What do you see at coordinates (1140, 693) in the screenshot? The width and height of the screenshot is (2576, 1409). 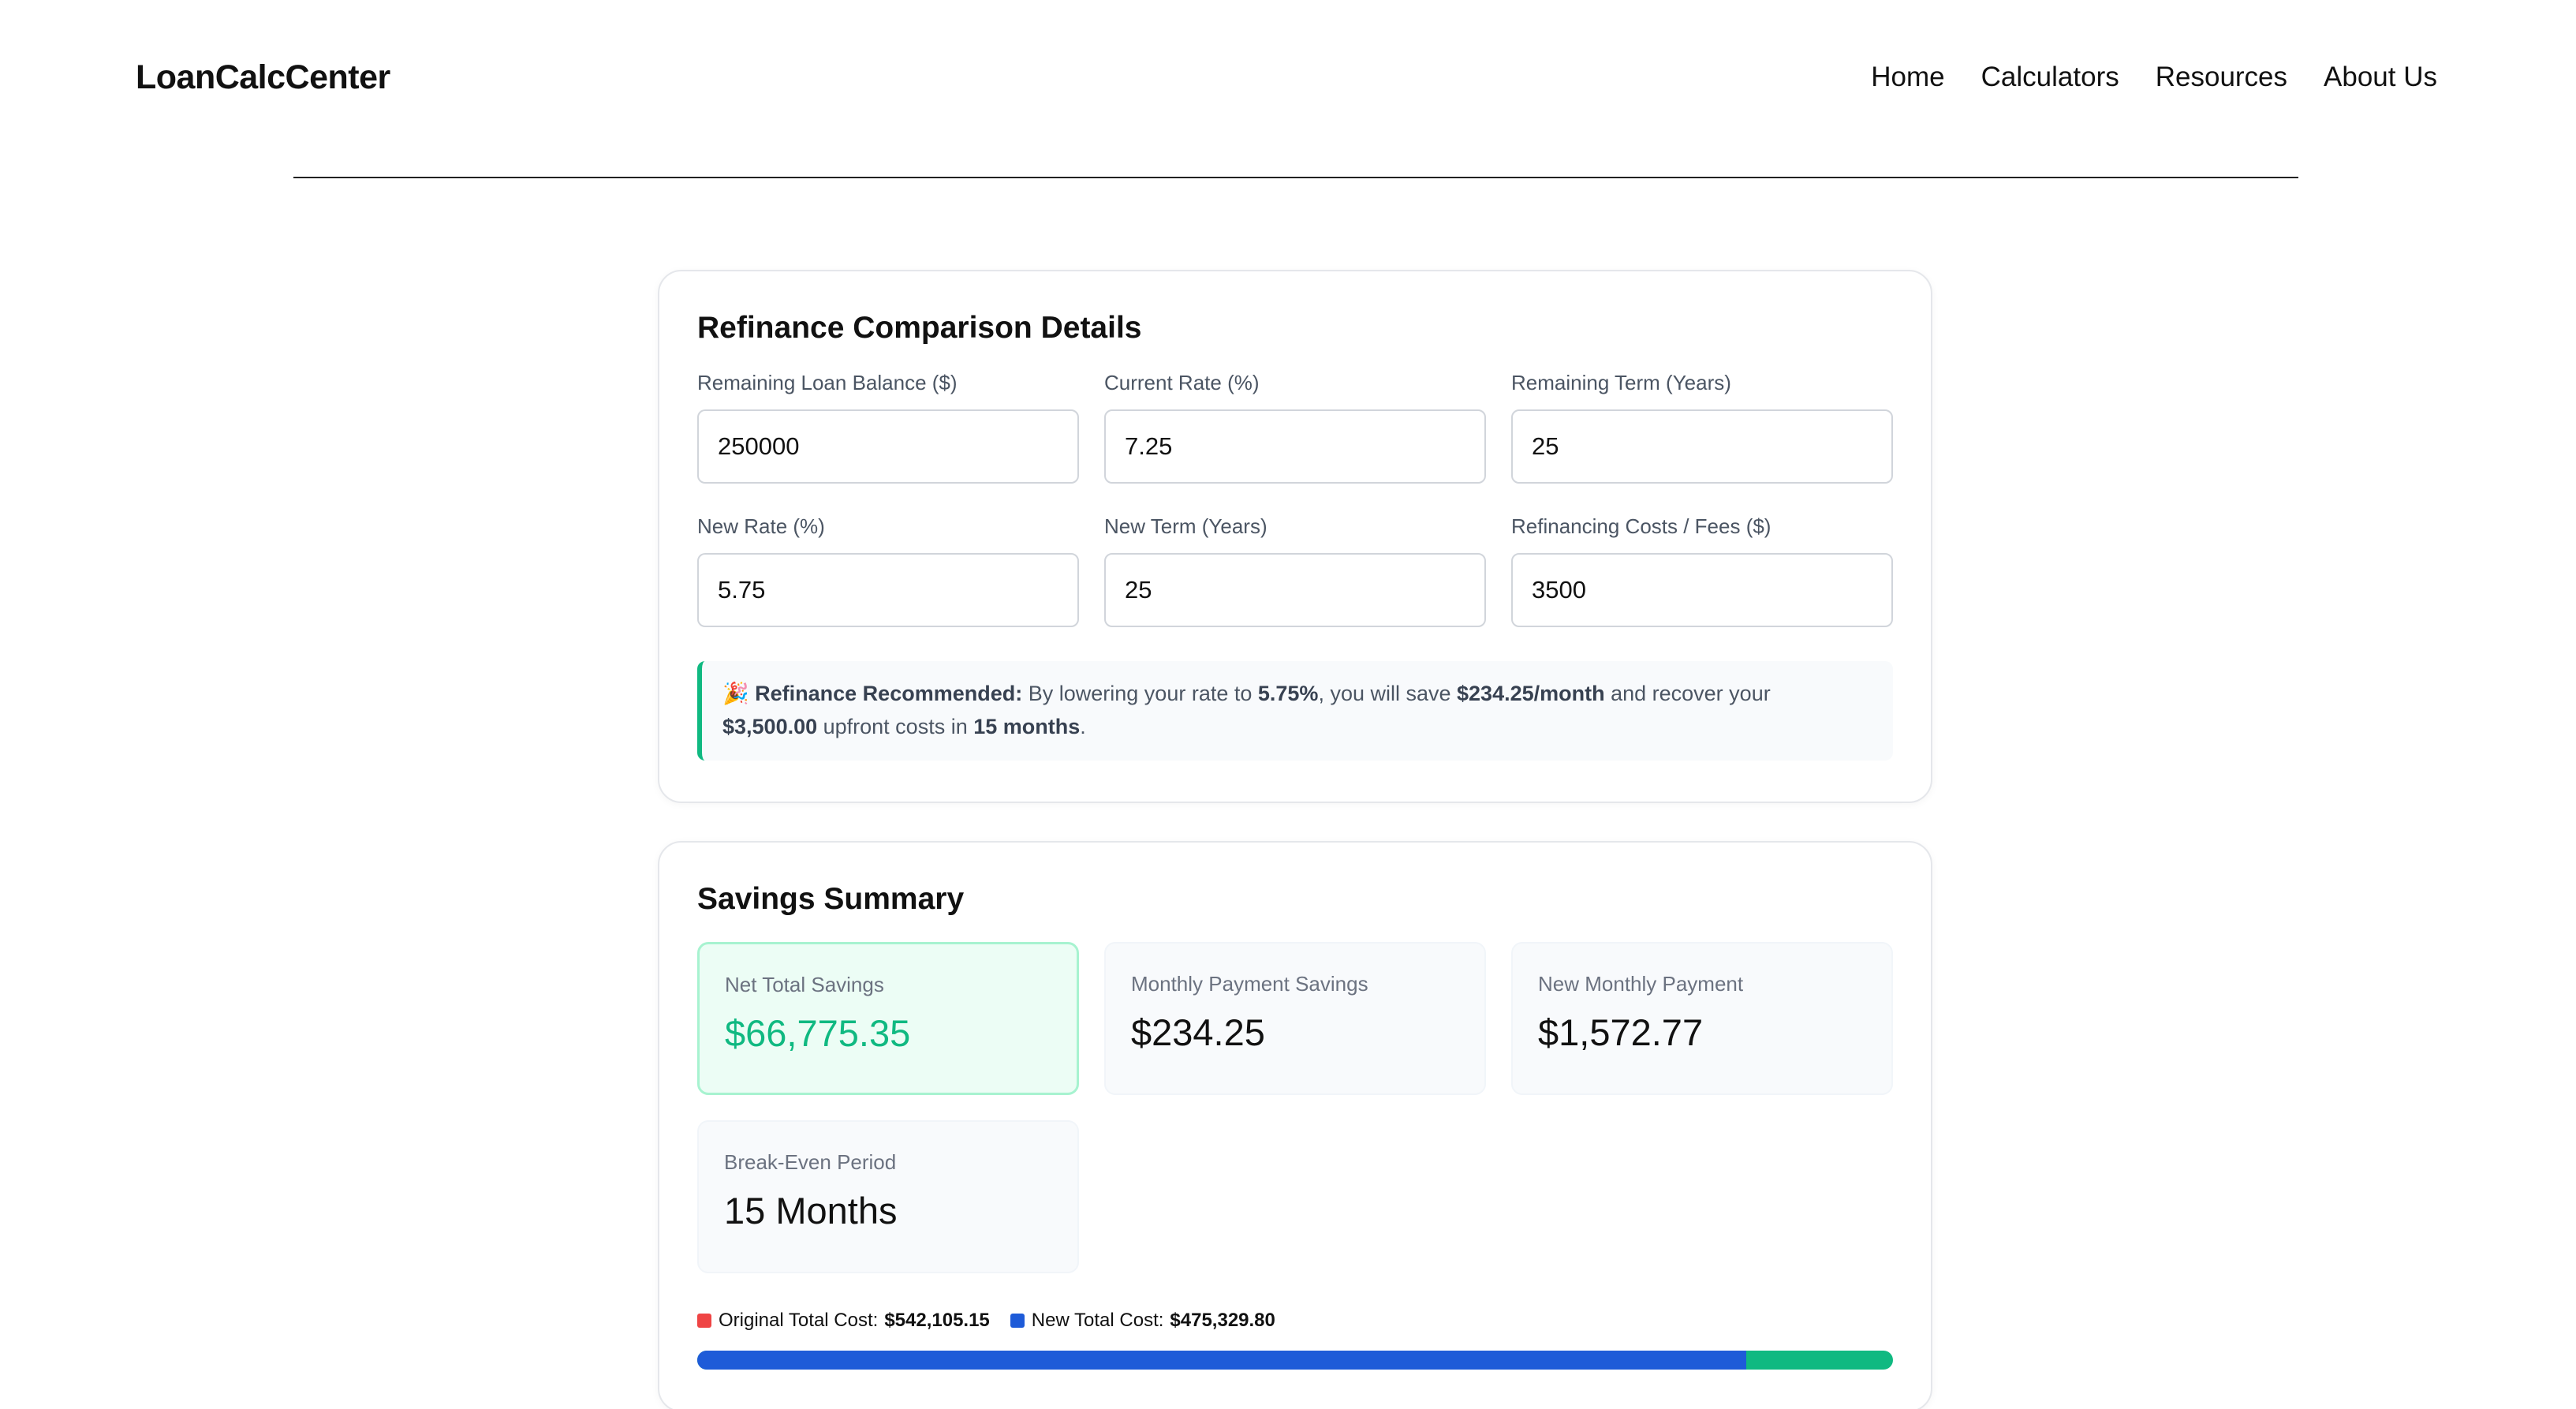 I see `alert-text: By lowering your rate to` at bounding box center [1140, 693].